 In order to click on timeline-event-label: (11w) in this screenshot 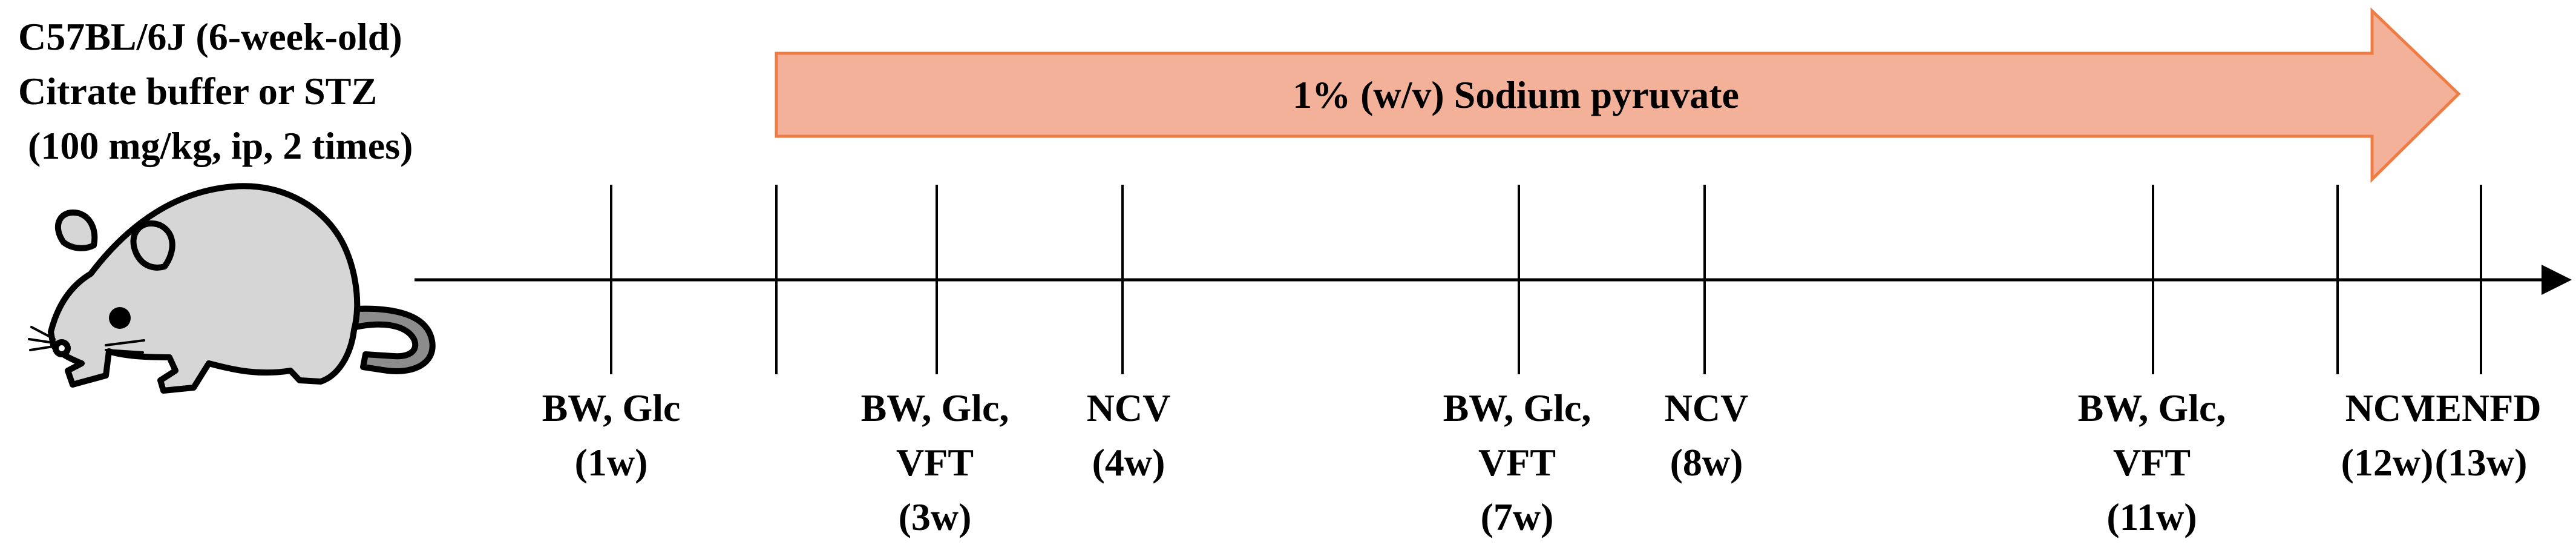, I will do `click(2151, 516)`.